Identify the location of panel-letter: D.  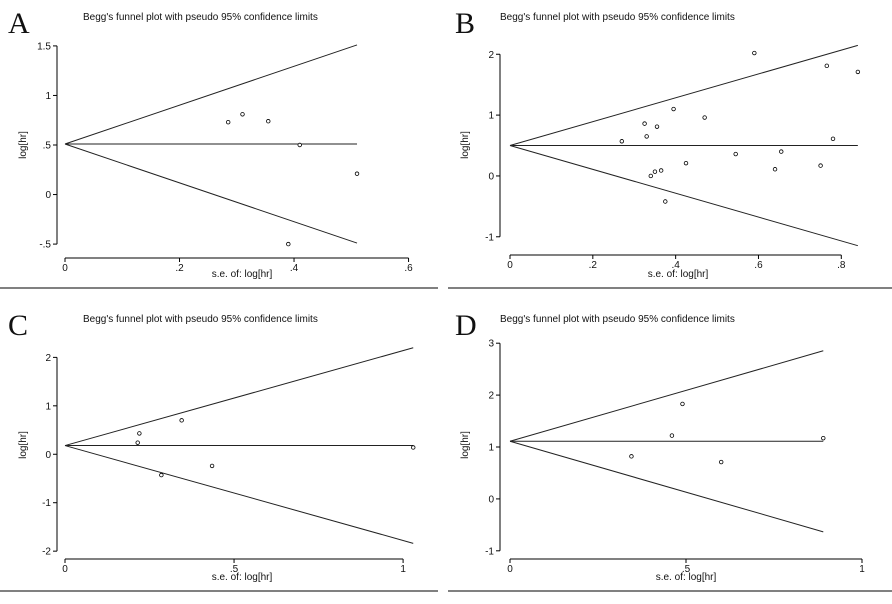
(466, 325).